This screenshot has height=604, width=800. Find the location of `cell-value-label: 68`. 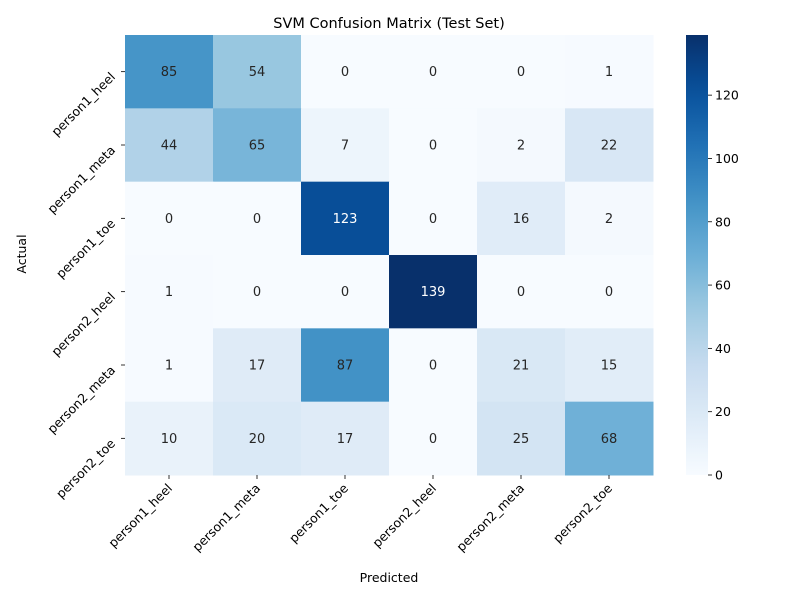

cell-value-label: 68 is located at coordinates (609, 439).